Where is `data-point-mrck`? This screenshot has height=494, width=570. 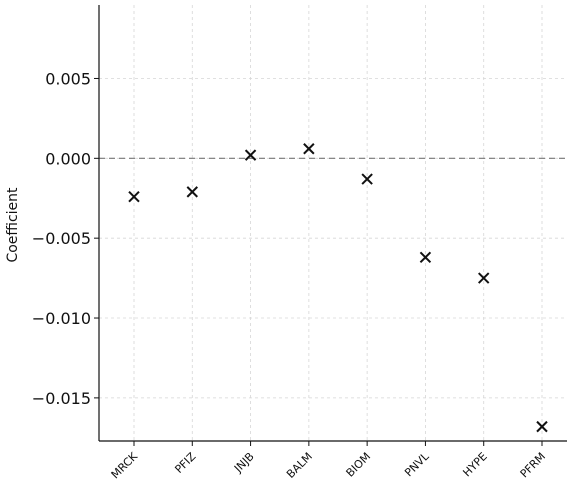 data-point-mrck is located at coordinates (134, 196).